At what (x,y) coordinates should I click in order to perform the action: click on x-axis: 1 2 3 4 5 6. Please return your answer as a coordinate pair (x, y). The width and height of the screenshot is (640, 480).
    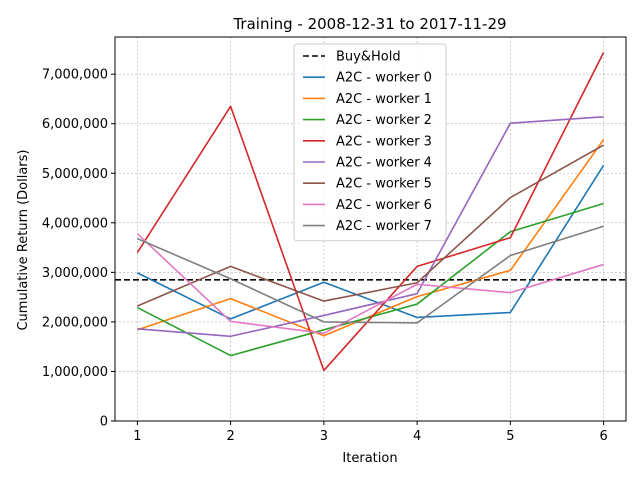
    Looking at the image, I should click on (370, 432).